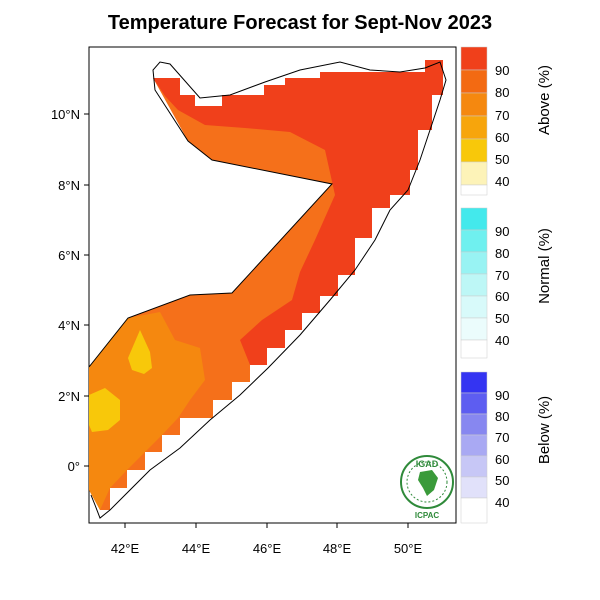  I want to click on lat-tick: 8°N, so click(69, 185).